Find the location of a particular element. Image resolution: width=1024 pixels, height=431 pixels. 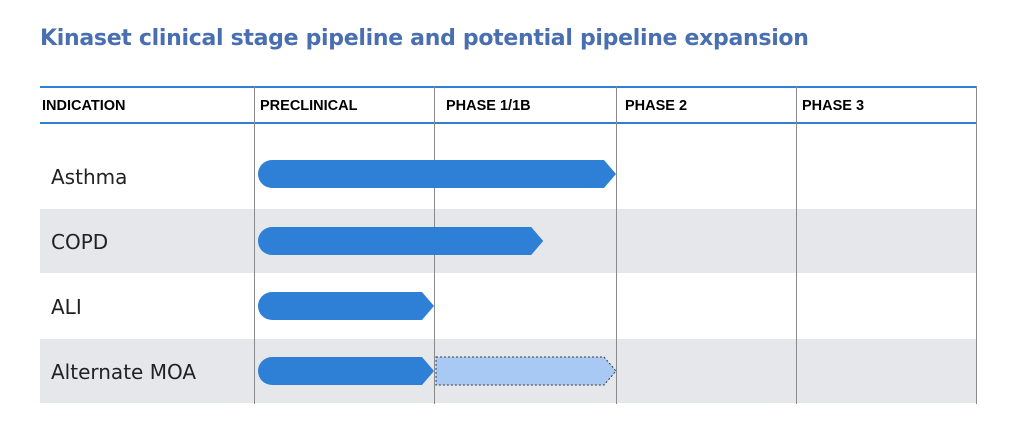

column-header-indication: INDICATION is located at coordinates (84, 106).